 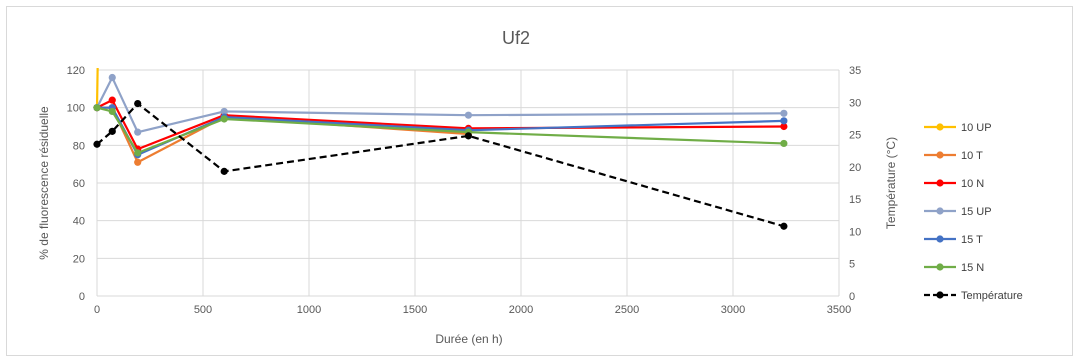 What do you see at coordinates (415, 310) in the screenshot?
I see `x-tick-label: 1500` at bounding box center [415, 310].